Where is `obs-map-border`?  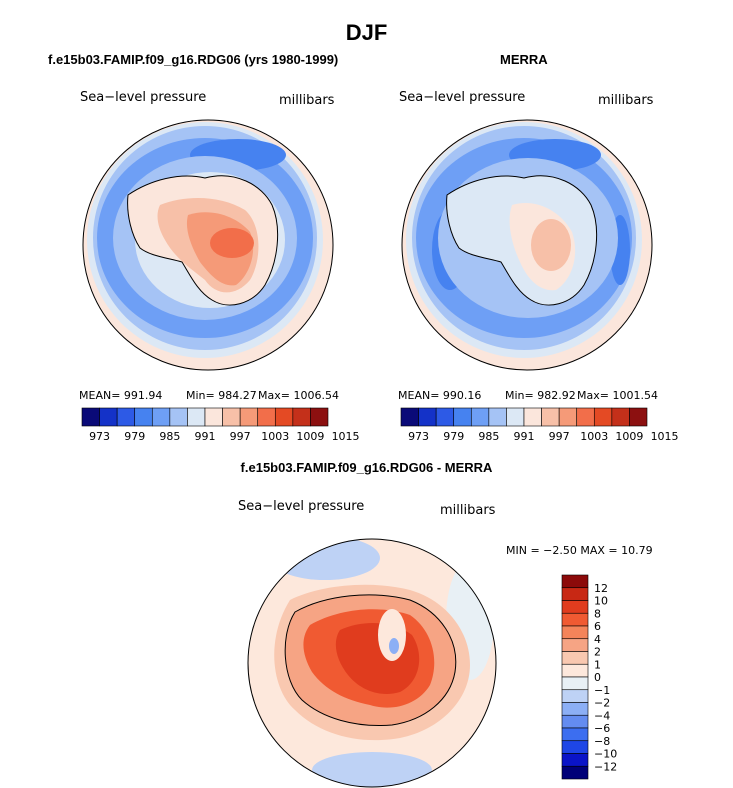 obs-map-border is located at coordinates (527, 245).